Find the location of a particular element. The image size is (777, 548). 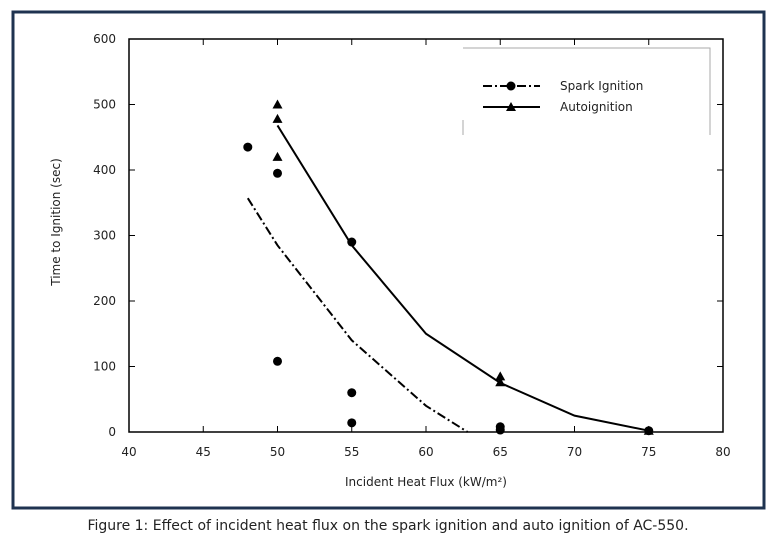

x-axis-label: Incident Heat Flux (kW/m²) is located at coordinates (426, 482).